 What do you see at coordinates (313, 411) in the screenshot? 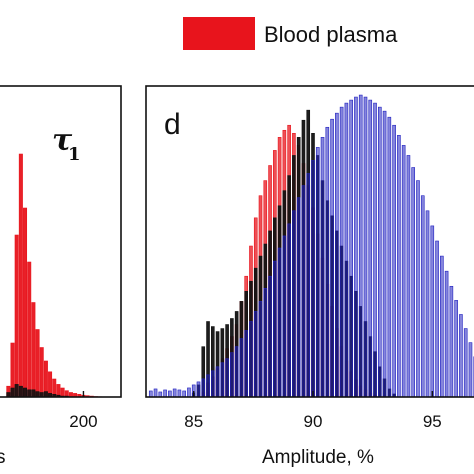
I see `right-x-ticks: 85 90 95` at bounding box center [313, 411].